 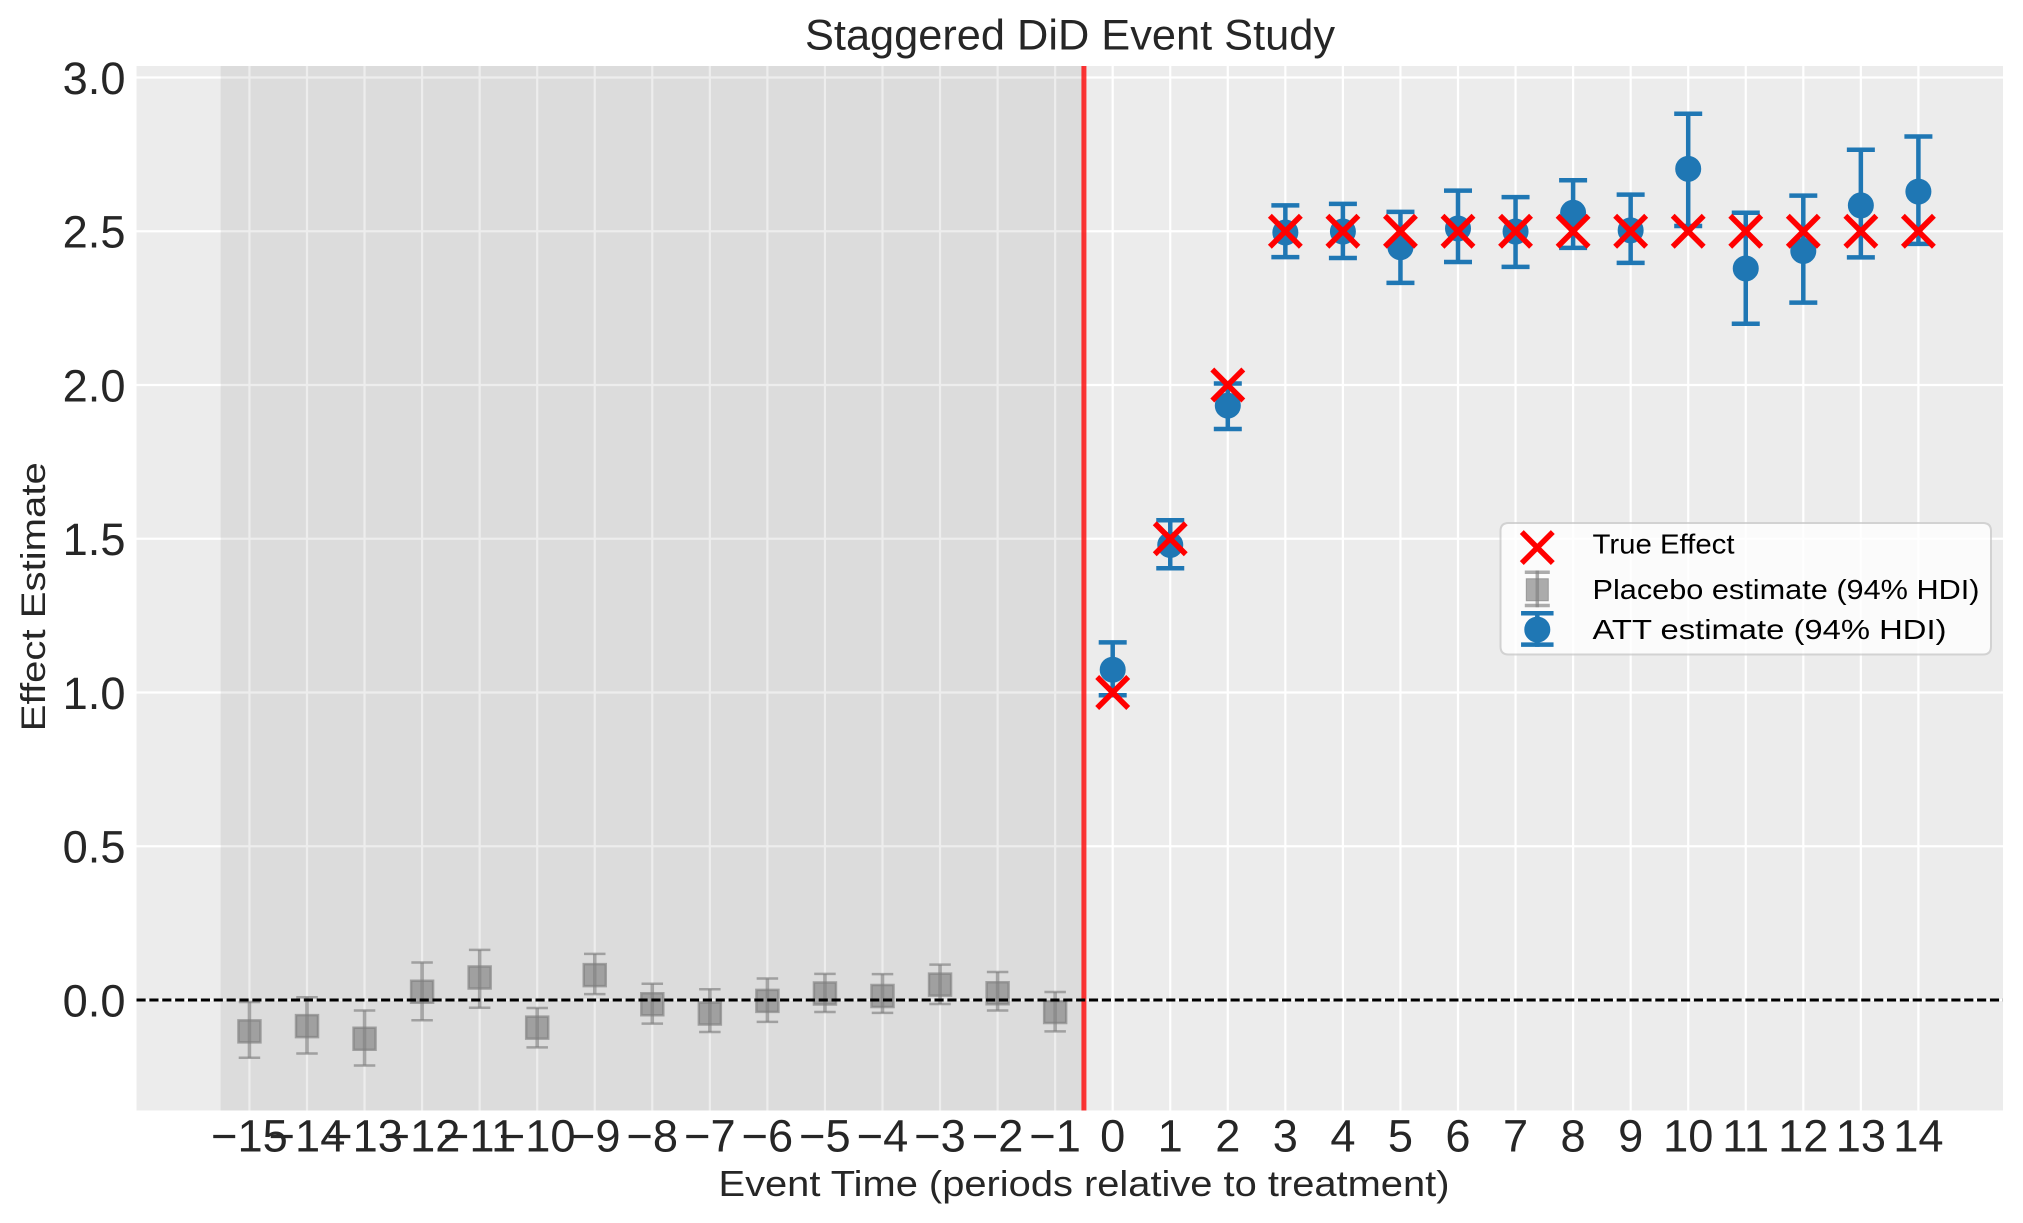 I want to click on svg-text: −12, so click(x=422, y=1135).